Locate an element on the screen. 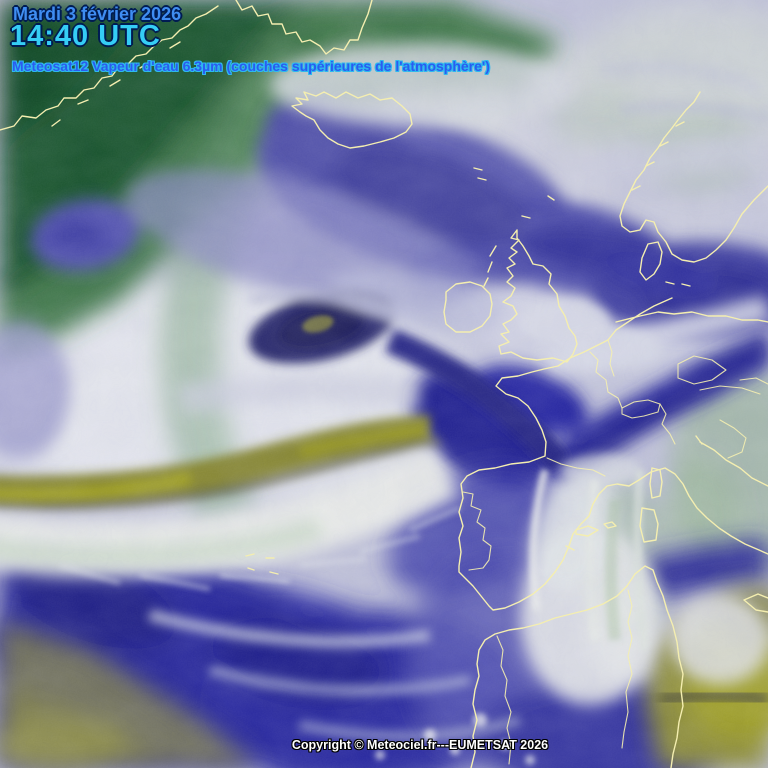 This screenshot has height=768, width=768. copyright-label: Copyright © Meteociel.fr---EUMETSAT 2026 is located at coordinates (420, 745).